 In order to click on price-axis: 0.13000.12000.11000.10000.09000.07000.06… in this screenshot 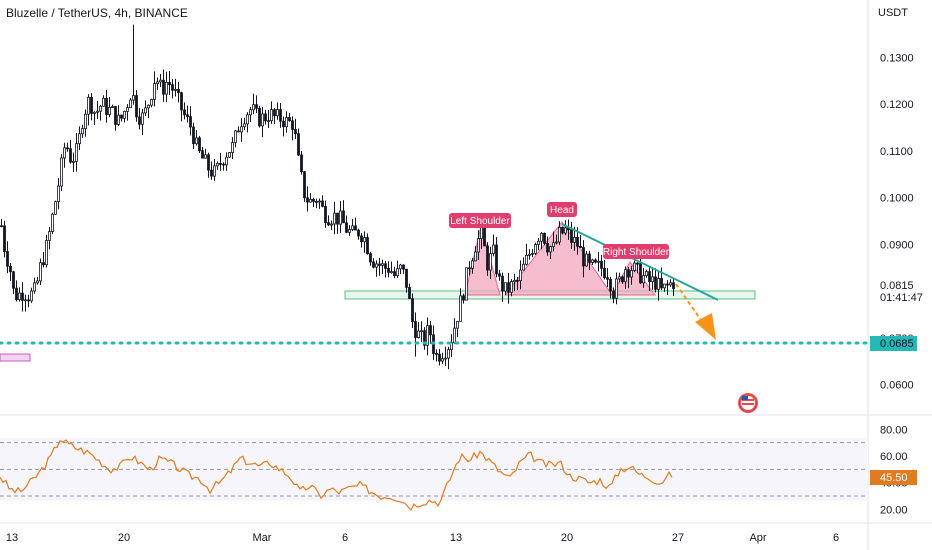, I will do `click(897, 221)`.